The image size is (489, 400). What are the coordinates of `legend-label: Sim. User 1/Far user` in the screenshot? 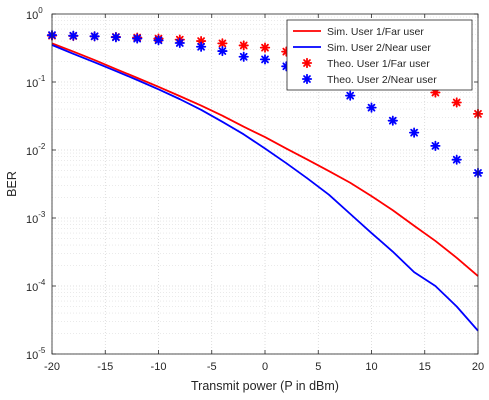 It's located at (375, 32).